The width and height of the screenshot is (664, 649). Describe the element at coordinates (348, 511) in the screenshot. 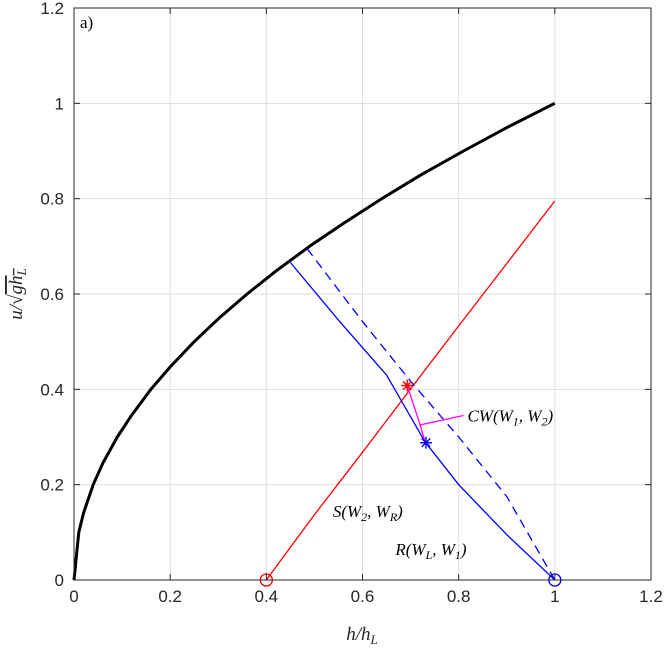

I see `annotation-label-part: S(W` at that location.